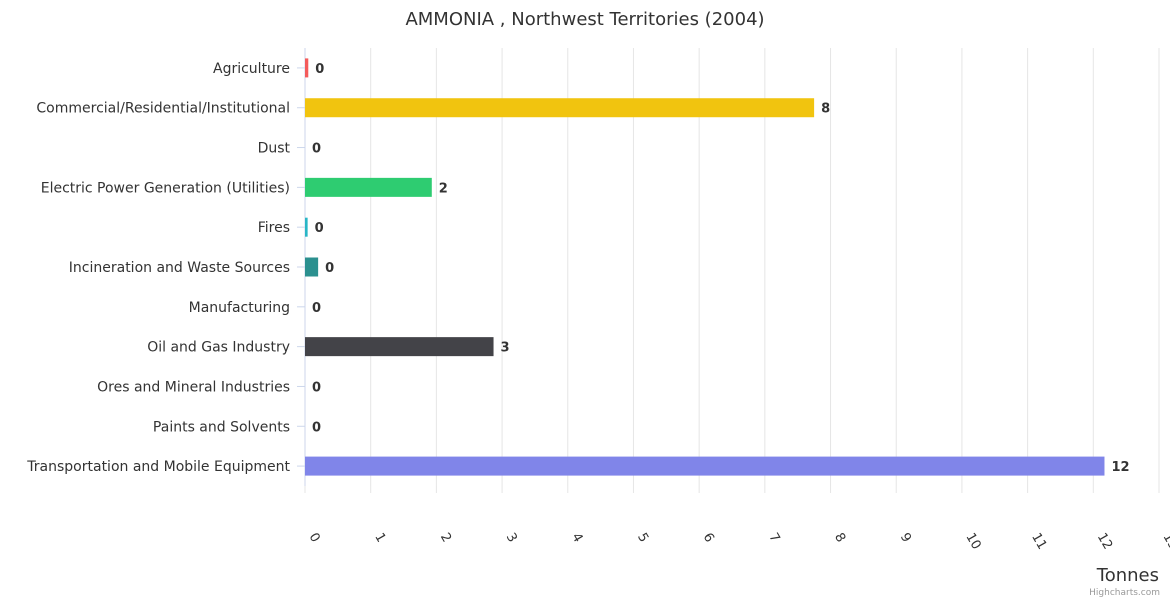  What do you see at coordinates (163, 109) in the screenshot?
I see `category-label: Commercial/Residential/Institutional` at bounding box center [163, 109].